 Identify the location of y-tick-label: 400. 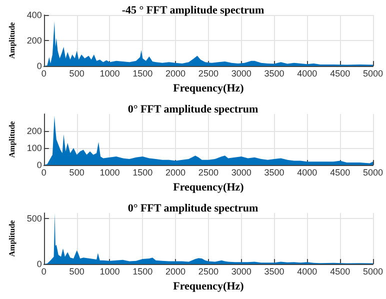
(34, 15).